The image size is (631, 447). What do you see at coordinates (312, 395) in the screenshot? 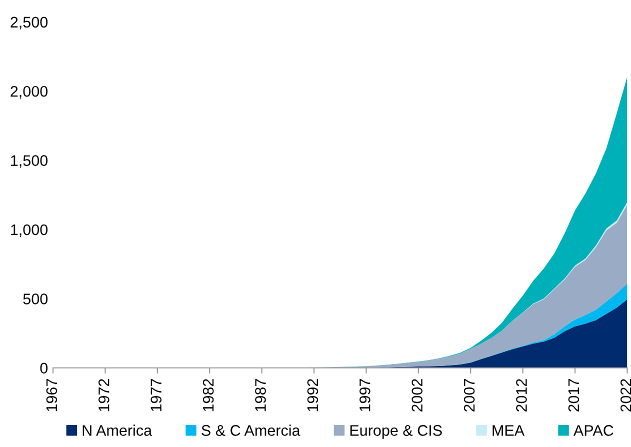
I see `x-tick-label: 1992` at bounding box center [312, 395].